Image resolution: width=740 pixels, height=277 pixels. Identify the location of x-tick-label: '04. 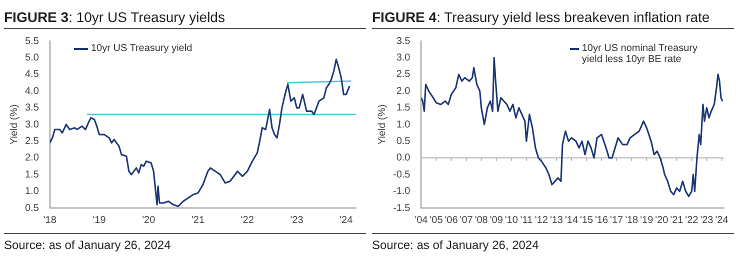
(421, 220).